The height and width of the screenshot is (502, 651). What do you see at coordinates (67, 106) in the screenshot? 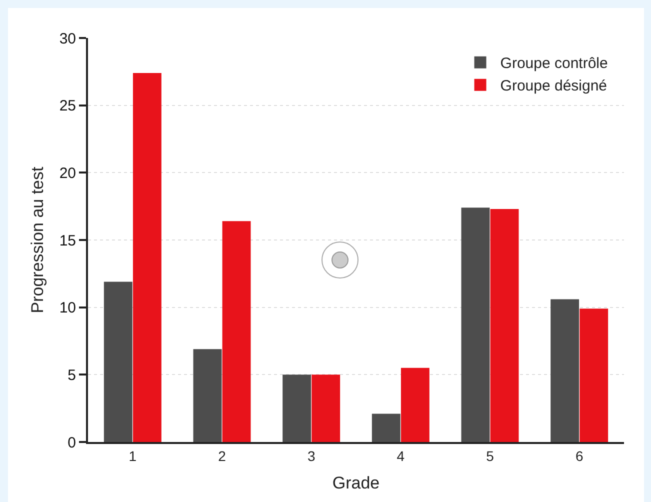
I see `y-tick-label: 25` at bounding box center [67, 106].